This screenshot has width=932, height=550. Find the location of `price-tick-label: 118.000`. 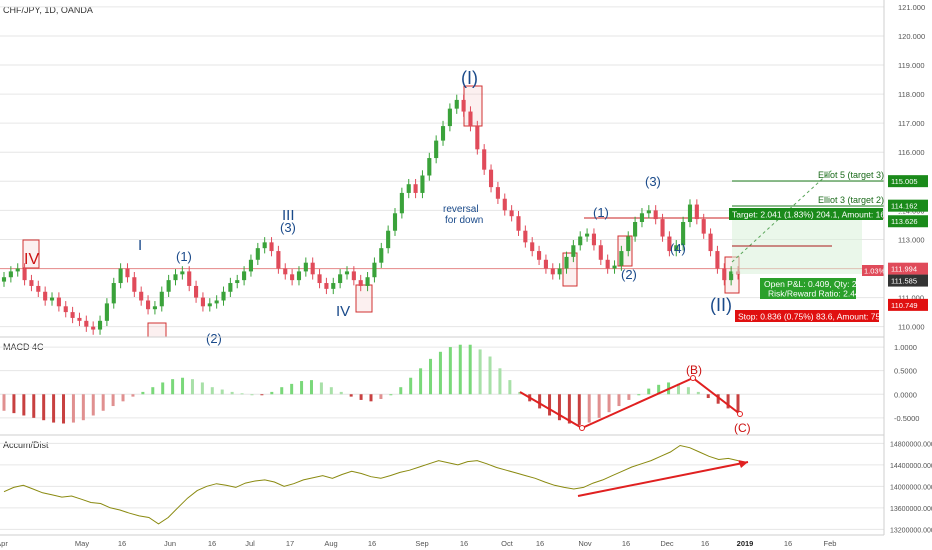

price-tick-label: 118.000 is located at coordinates (911, 94).